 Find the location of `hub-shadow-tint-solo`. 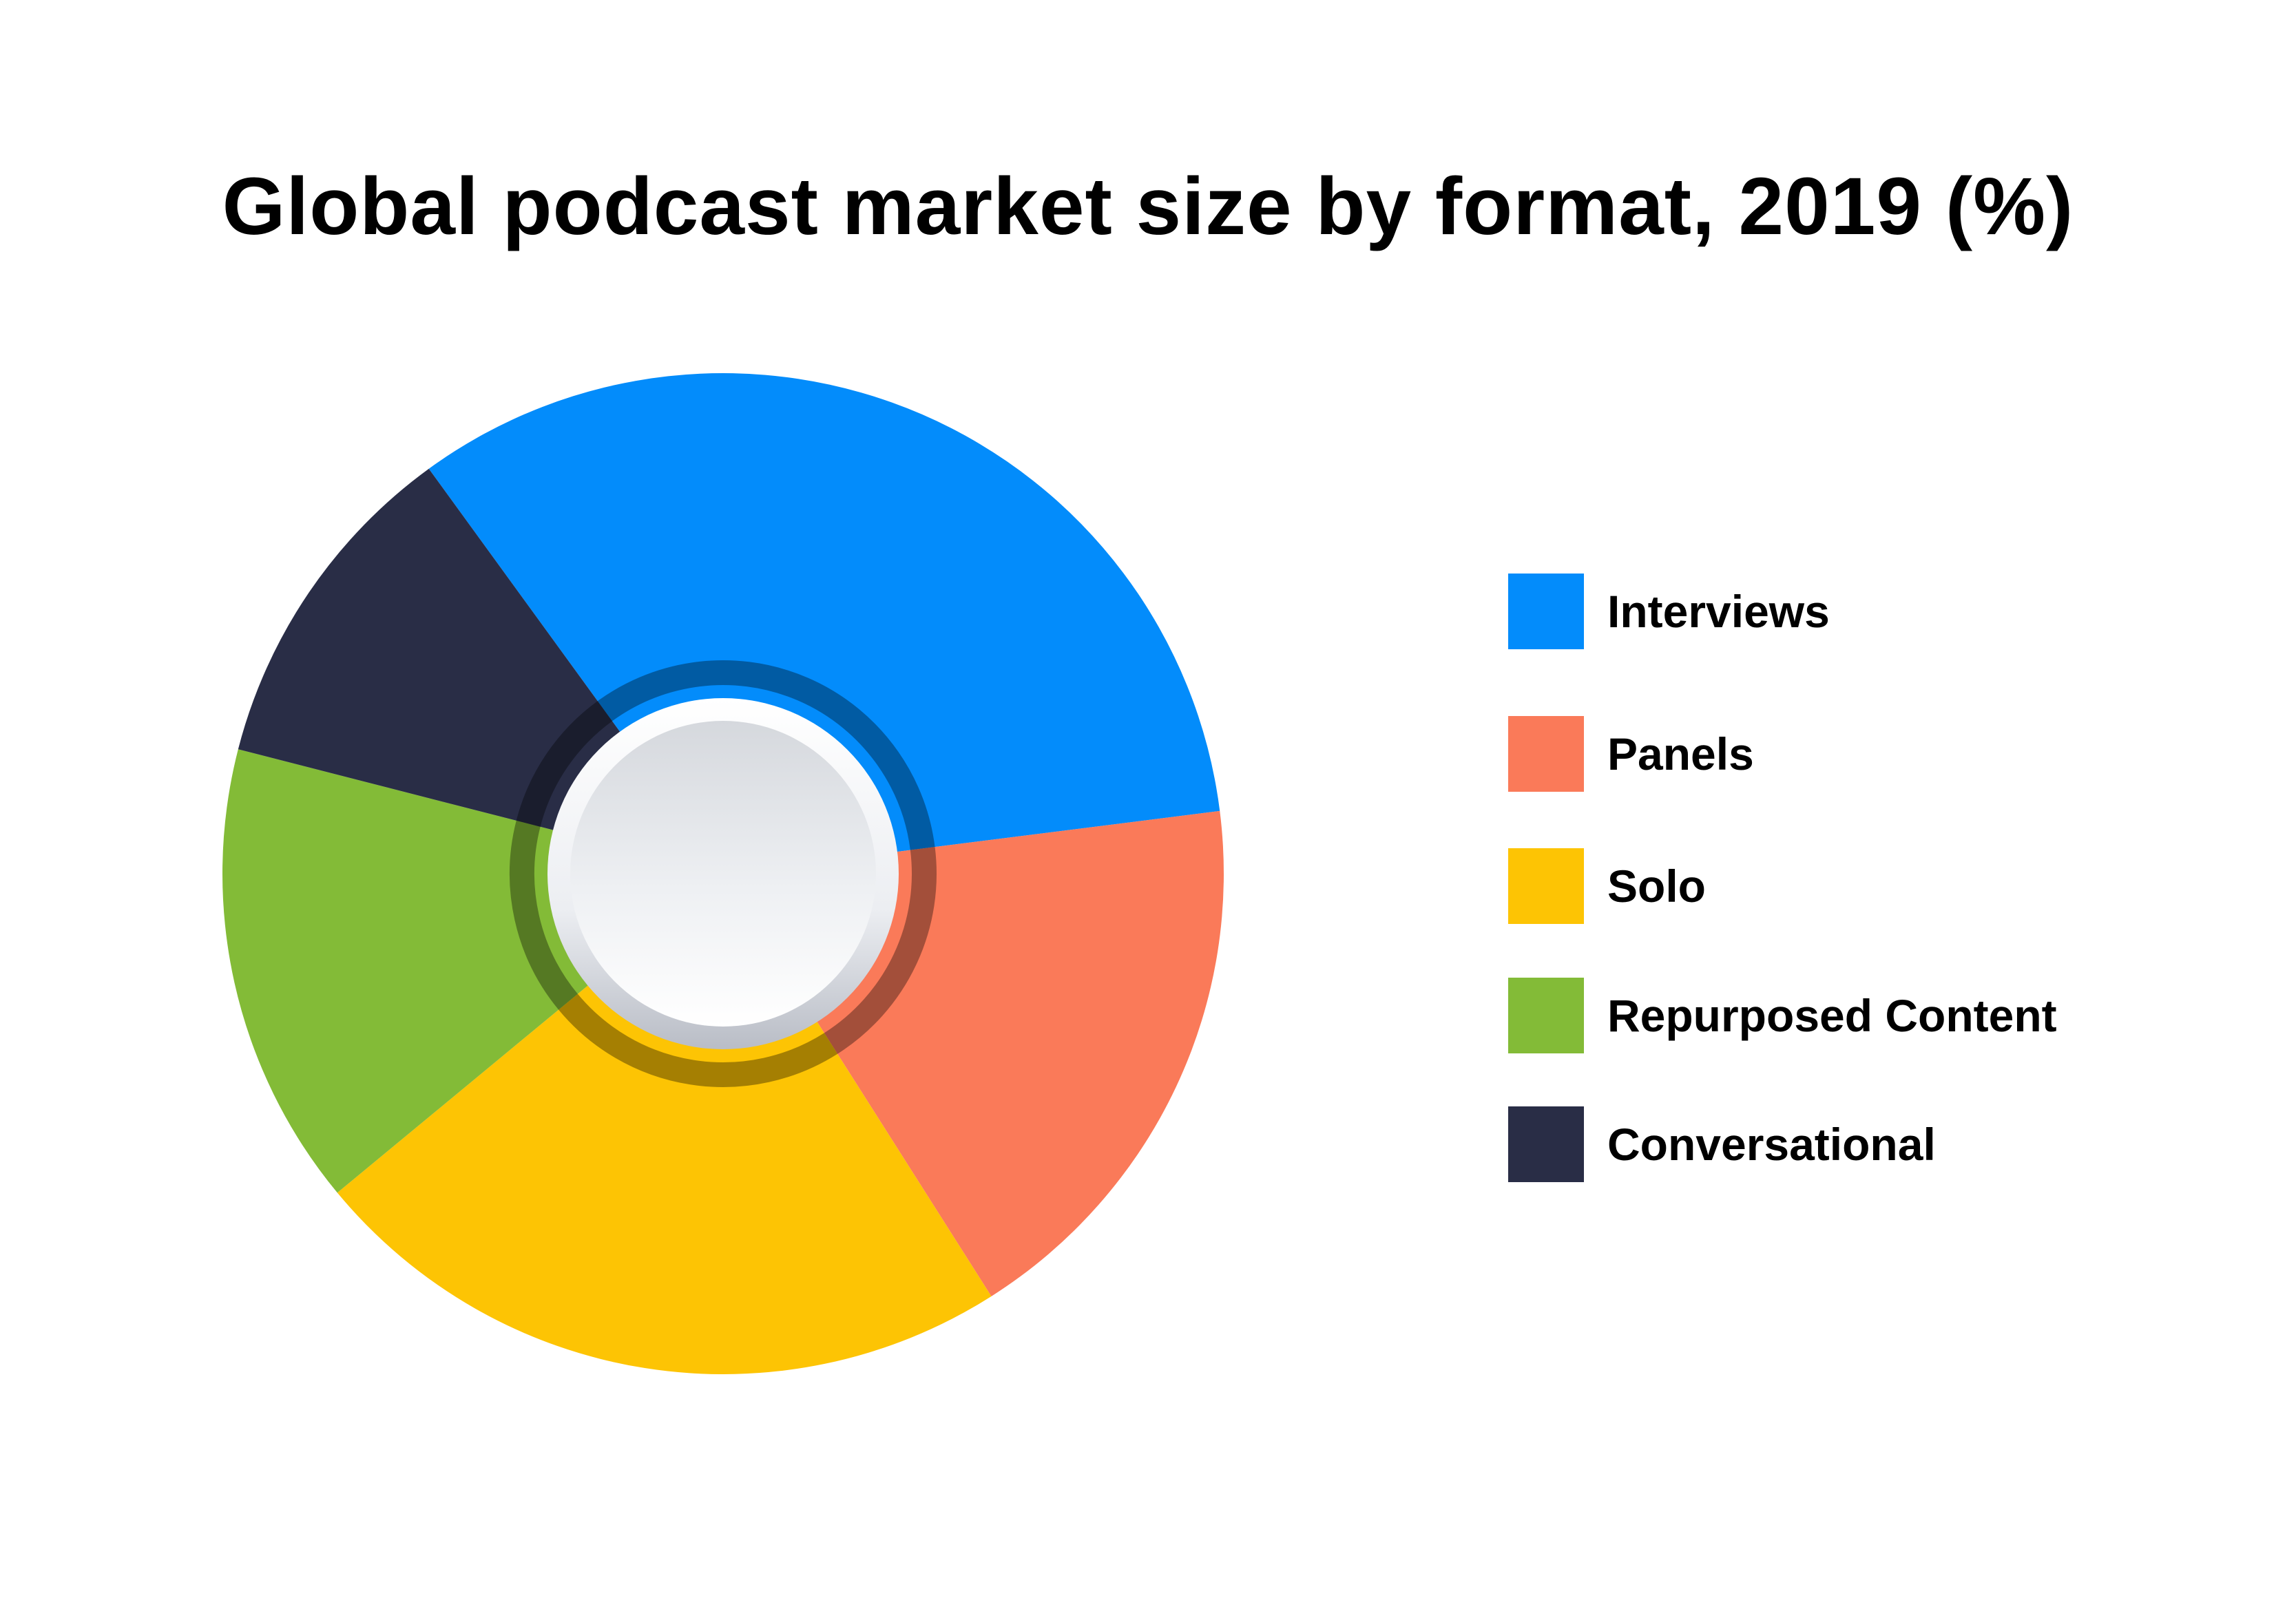

hub-shadow-tint-solo is located at coordinates (698, 1040).